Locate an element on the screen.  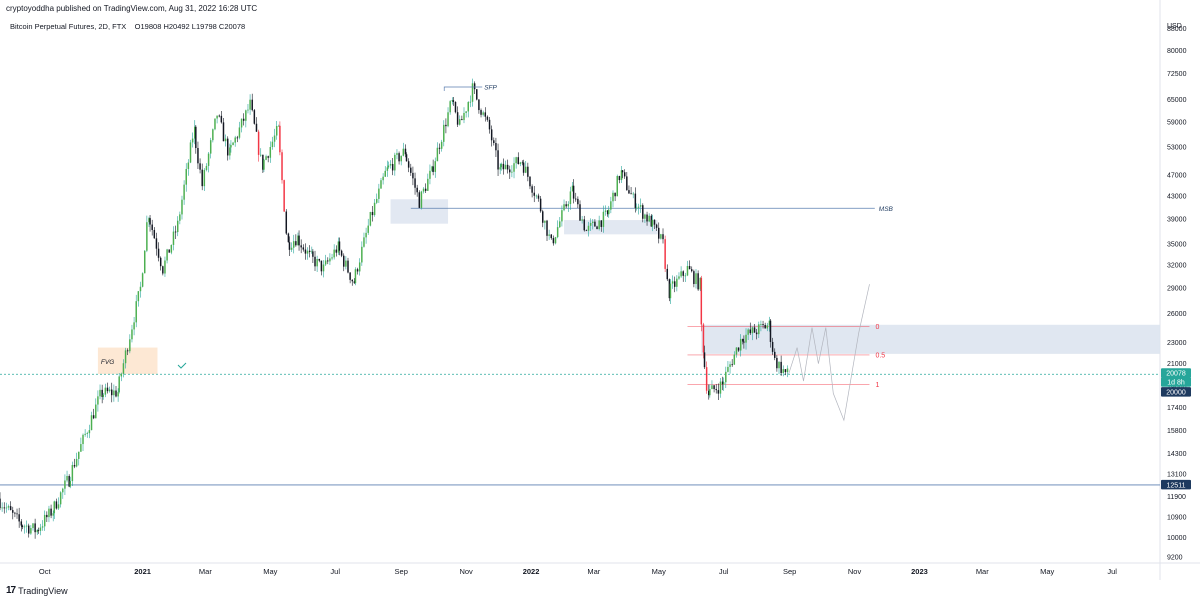
sfp-marker is located at coordinates (463, 89).